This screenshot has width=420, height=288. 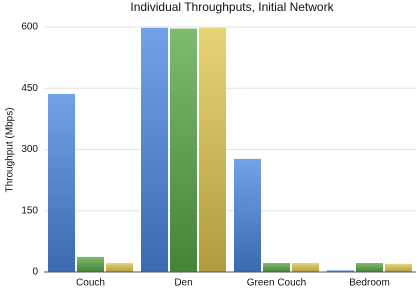 I want to click on chart-title: Individual Throughputs, Initial Network, so click(x=232, y=7).